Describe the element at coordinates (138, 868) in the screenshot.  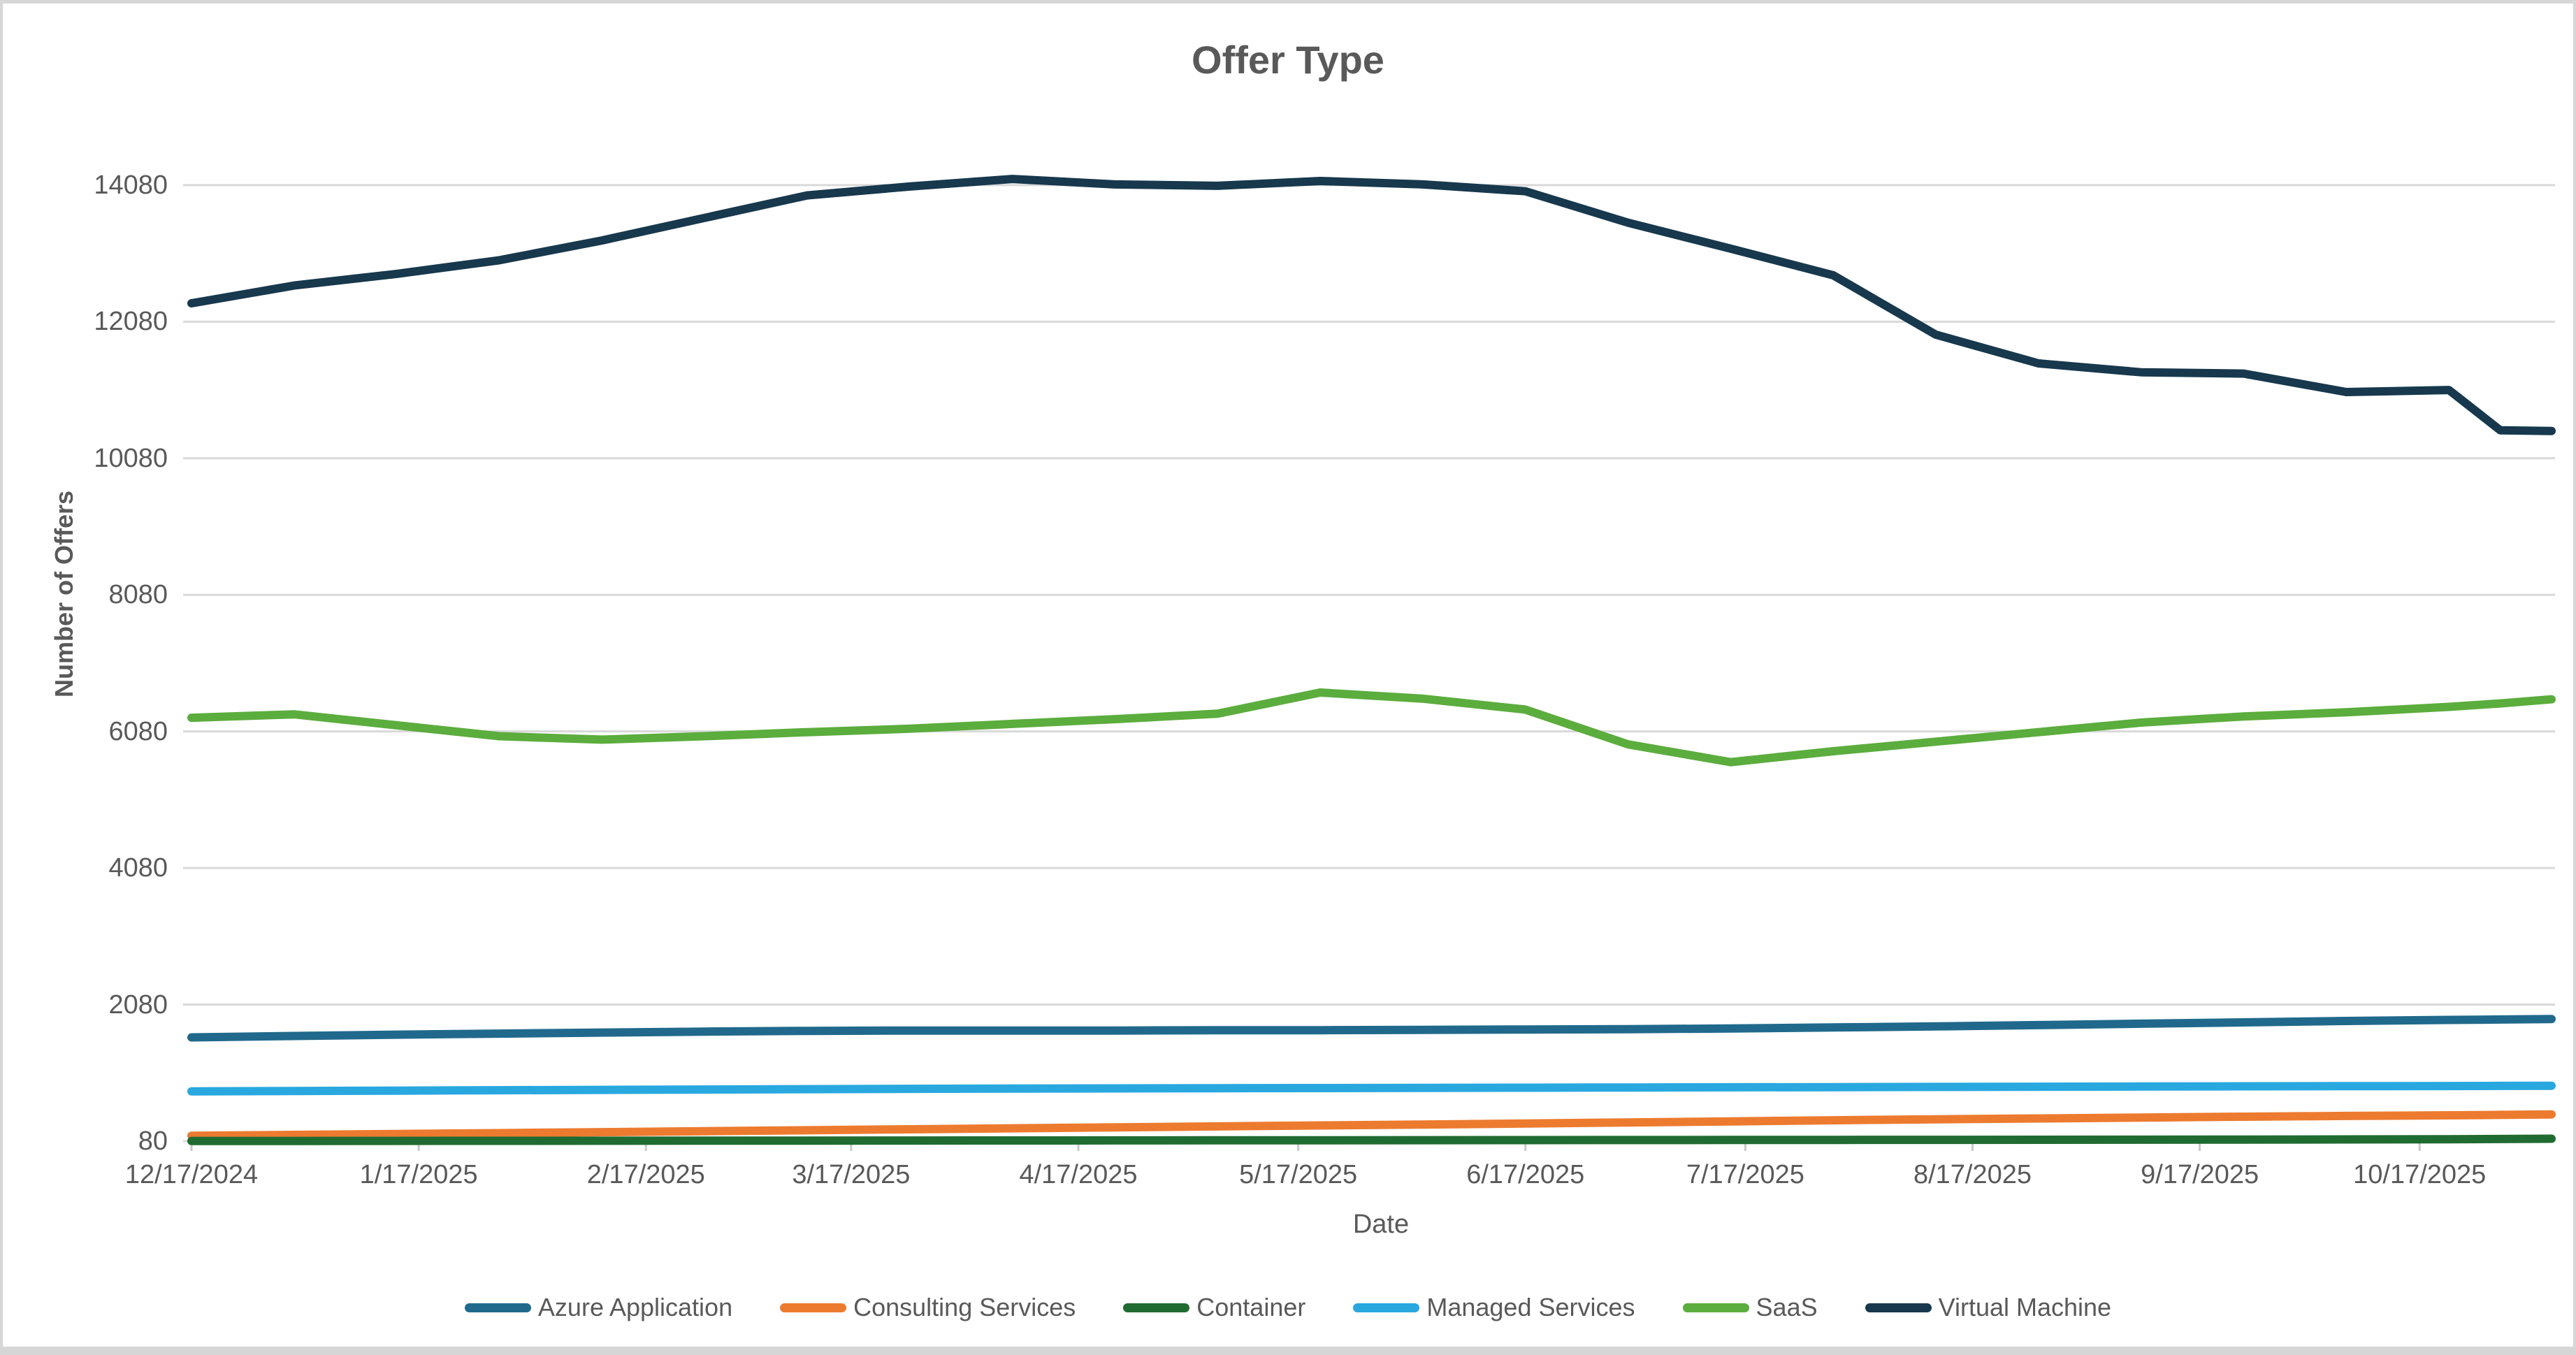
I see `y-tick-label: 4080` at that location.